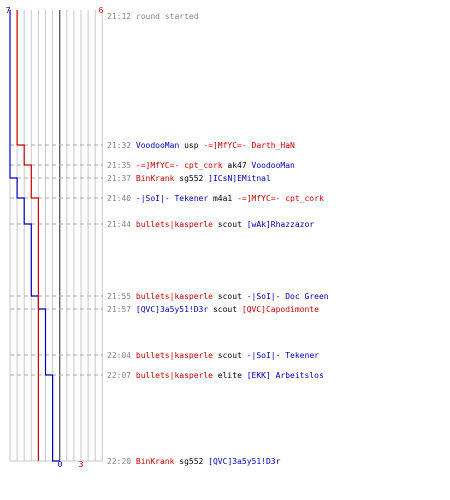  What do you see at coordinates (27, 235) in the screenshot?
I see `red-team-score-line` at bounding box center [27, 235].